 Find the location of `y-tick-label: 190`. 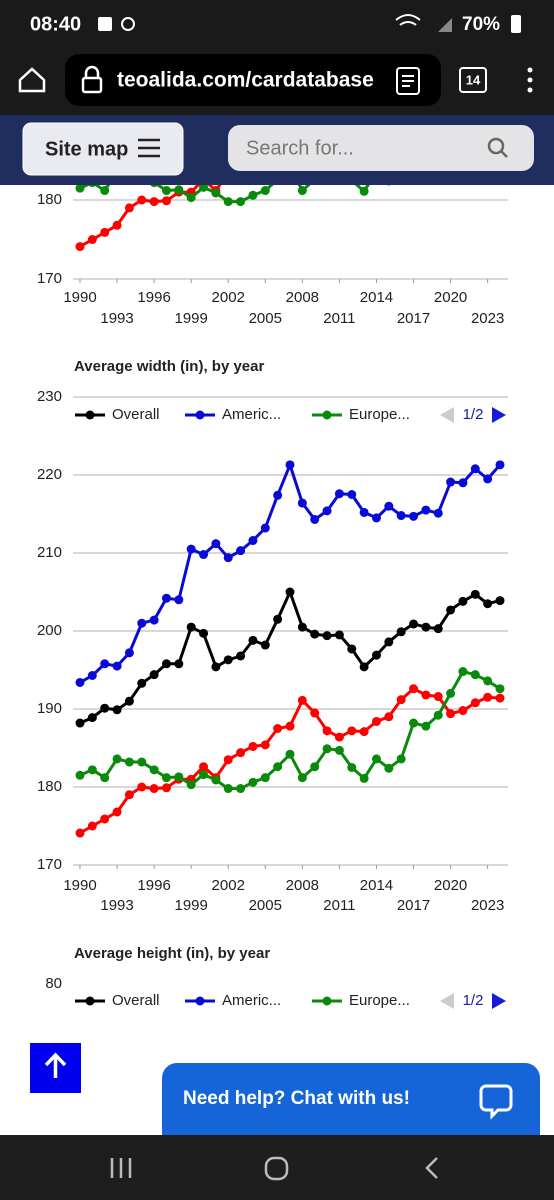

y-tick-label: 190 is located at coordinates (49, 708).